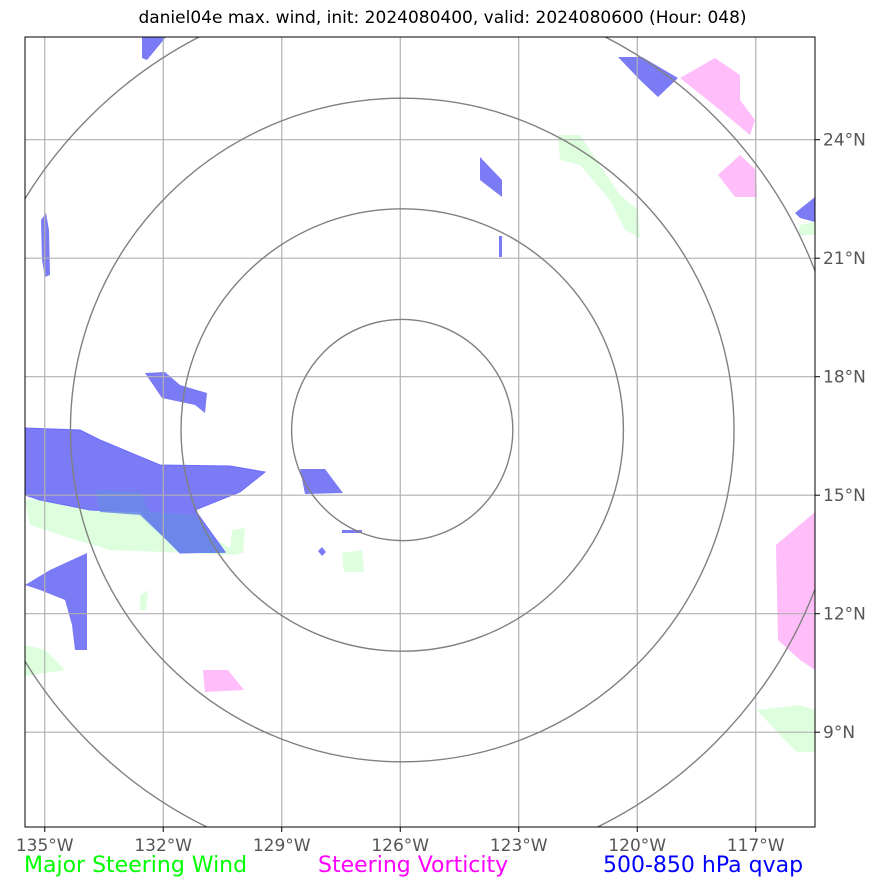 The height and width of the screenshot is (891, 885). What do you see at coordinates (756, 846) in the screenshot?
I see `lon-tick-label: 117°W` at bounding box center [756, 846].